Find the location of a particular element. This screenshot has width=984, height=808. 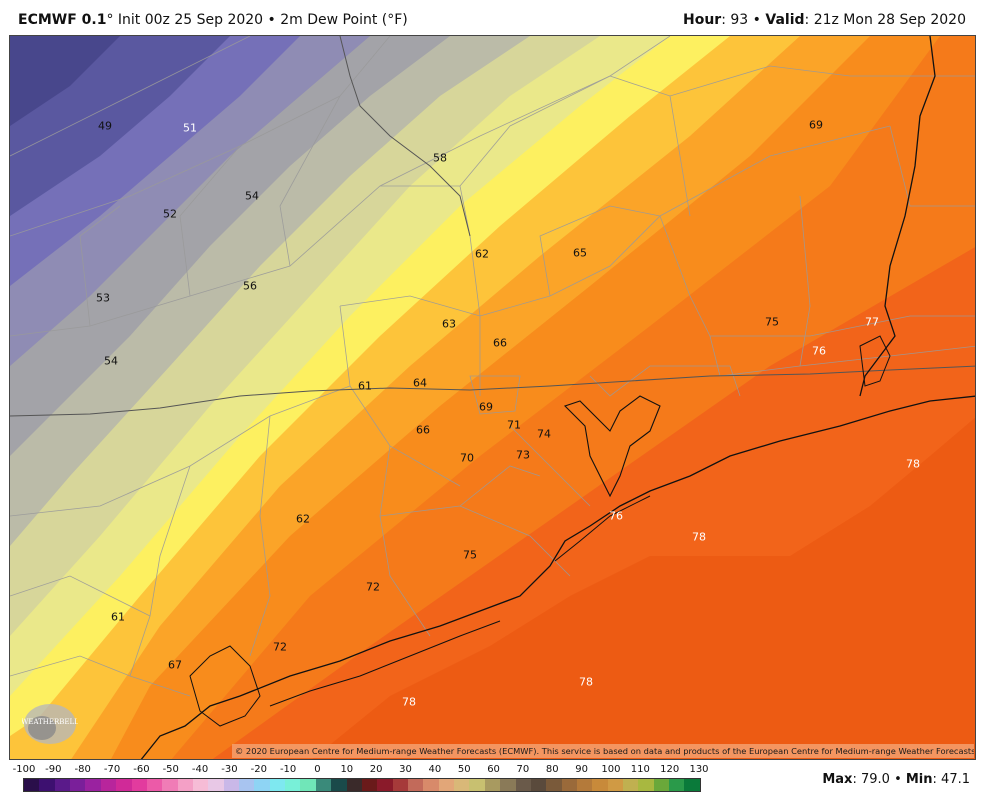

colorbar-tick-label: -60 is located at coordinates (141, 769).